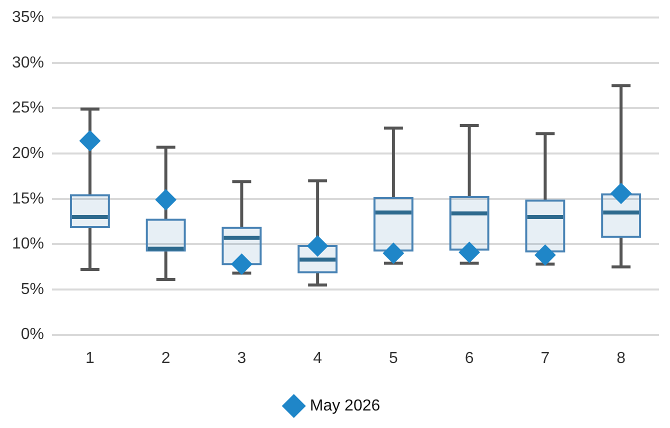 The height and width of the screenshot is (428, 670). What do you see at coordinates (469, 358) in the screenshot?
I see `x-tick-label: 6` at bounding box center [469, 358].